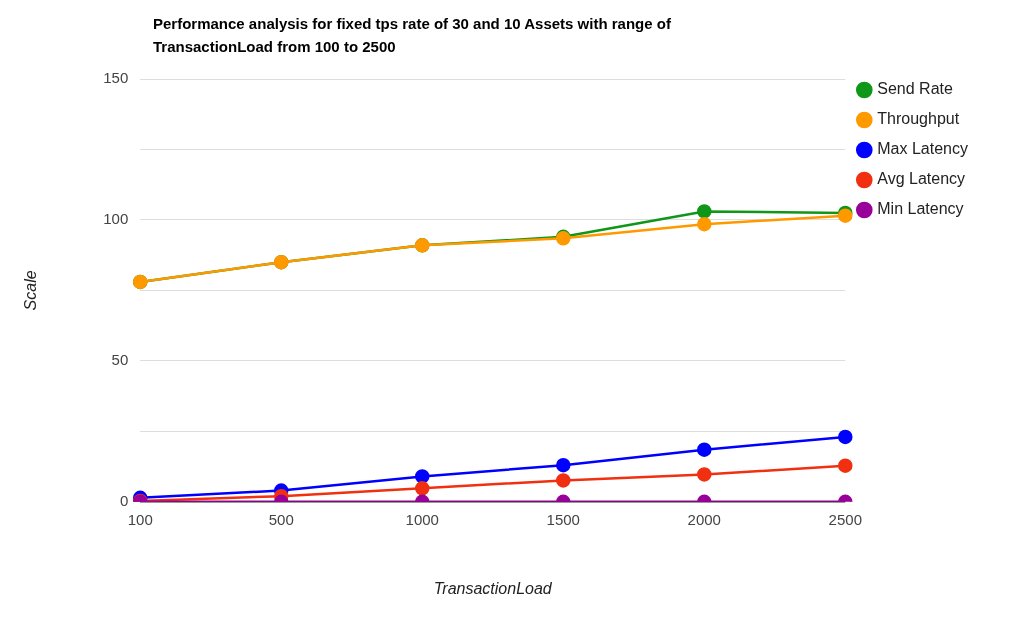 The image size is (1009, 617). Describe the element at coordinates (116, 78) in the screenshot. I see `y-tick-label: 150` at that location.